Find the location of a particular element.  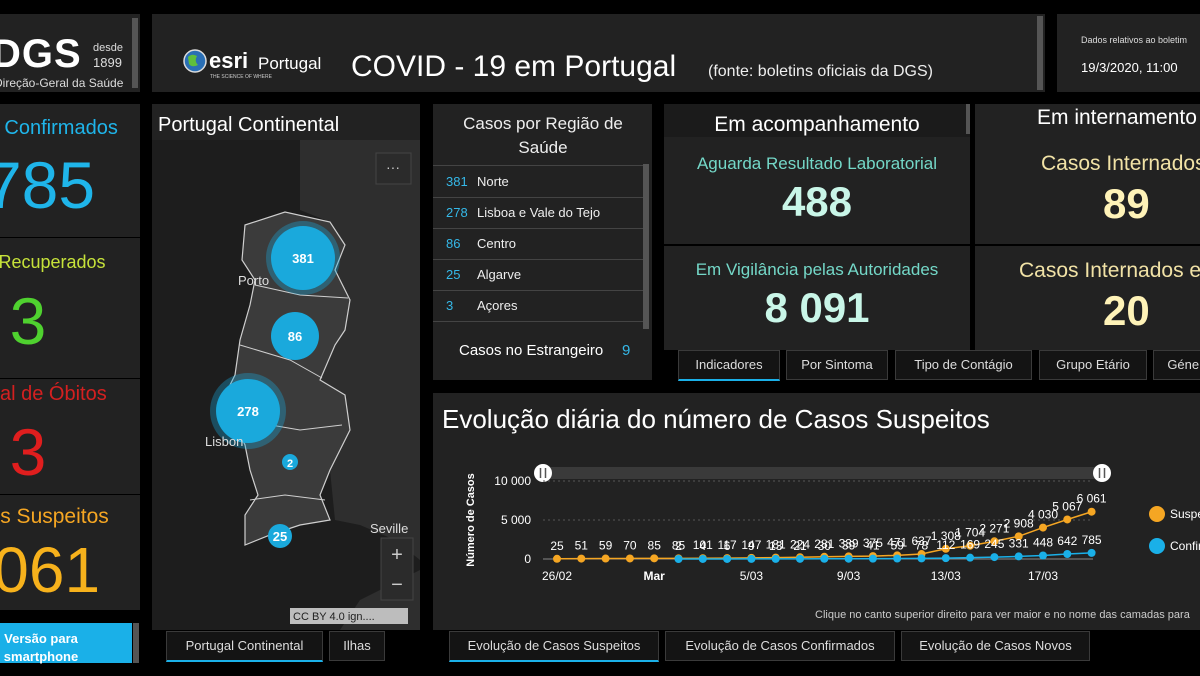

cluster-label: 2 is located at coordinates (290, 464).